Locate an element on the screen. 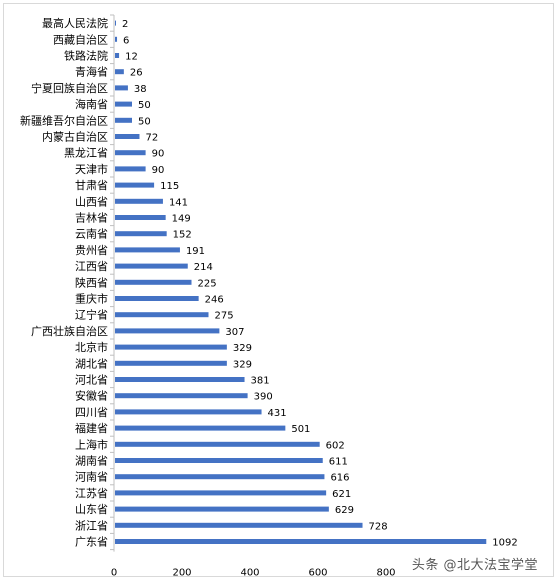 This screenshot has width=558, height=581. category-label: 福建省 is located at coordinates (91, 428).